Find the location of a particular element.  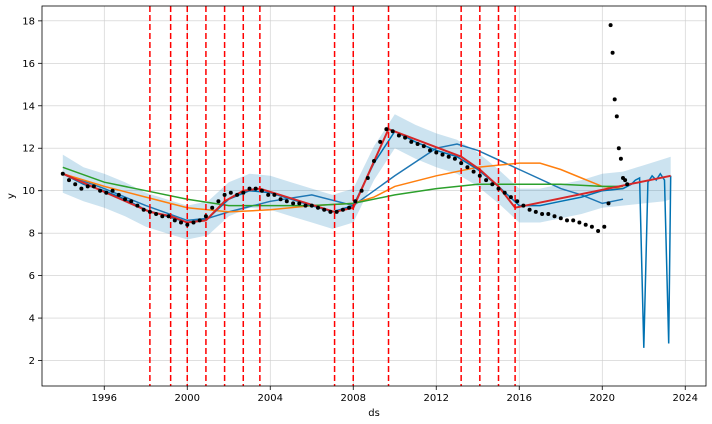

x-tick-label: 1996 is located at coordinates (104, 398).